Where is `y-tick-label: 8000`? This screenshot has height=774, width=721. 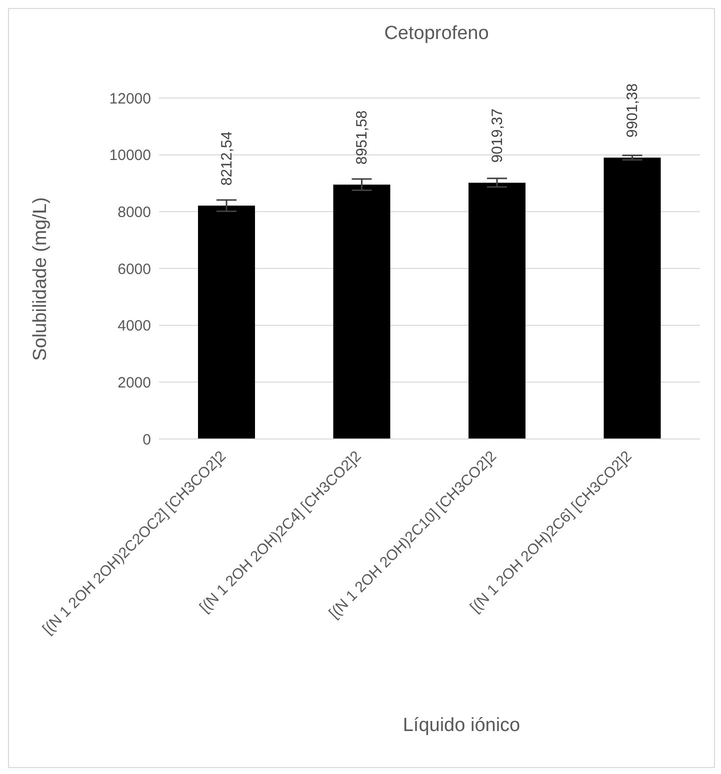 y-tick-label: 8000 is located at coordinates (134, 212).